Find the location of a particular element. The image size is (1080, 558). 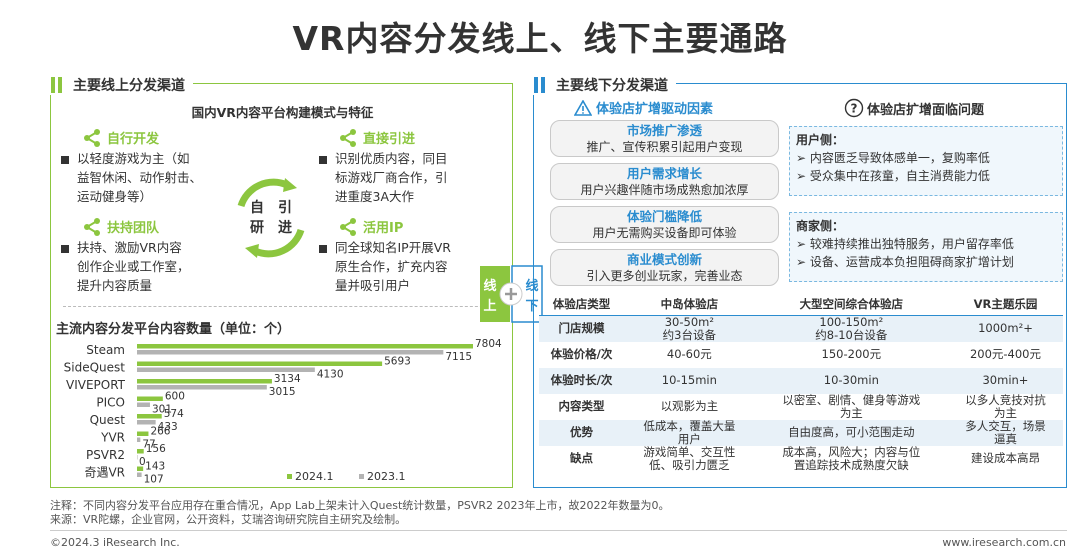

problem-text: 受众集中在孩童，自主消费能力低 is located at coordinates (899, 176).